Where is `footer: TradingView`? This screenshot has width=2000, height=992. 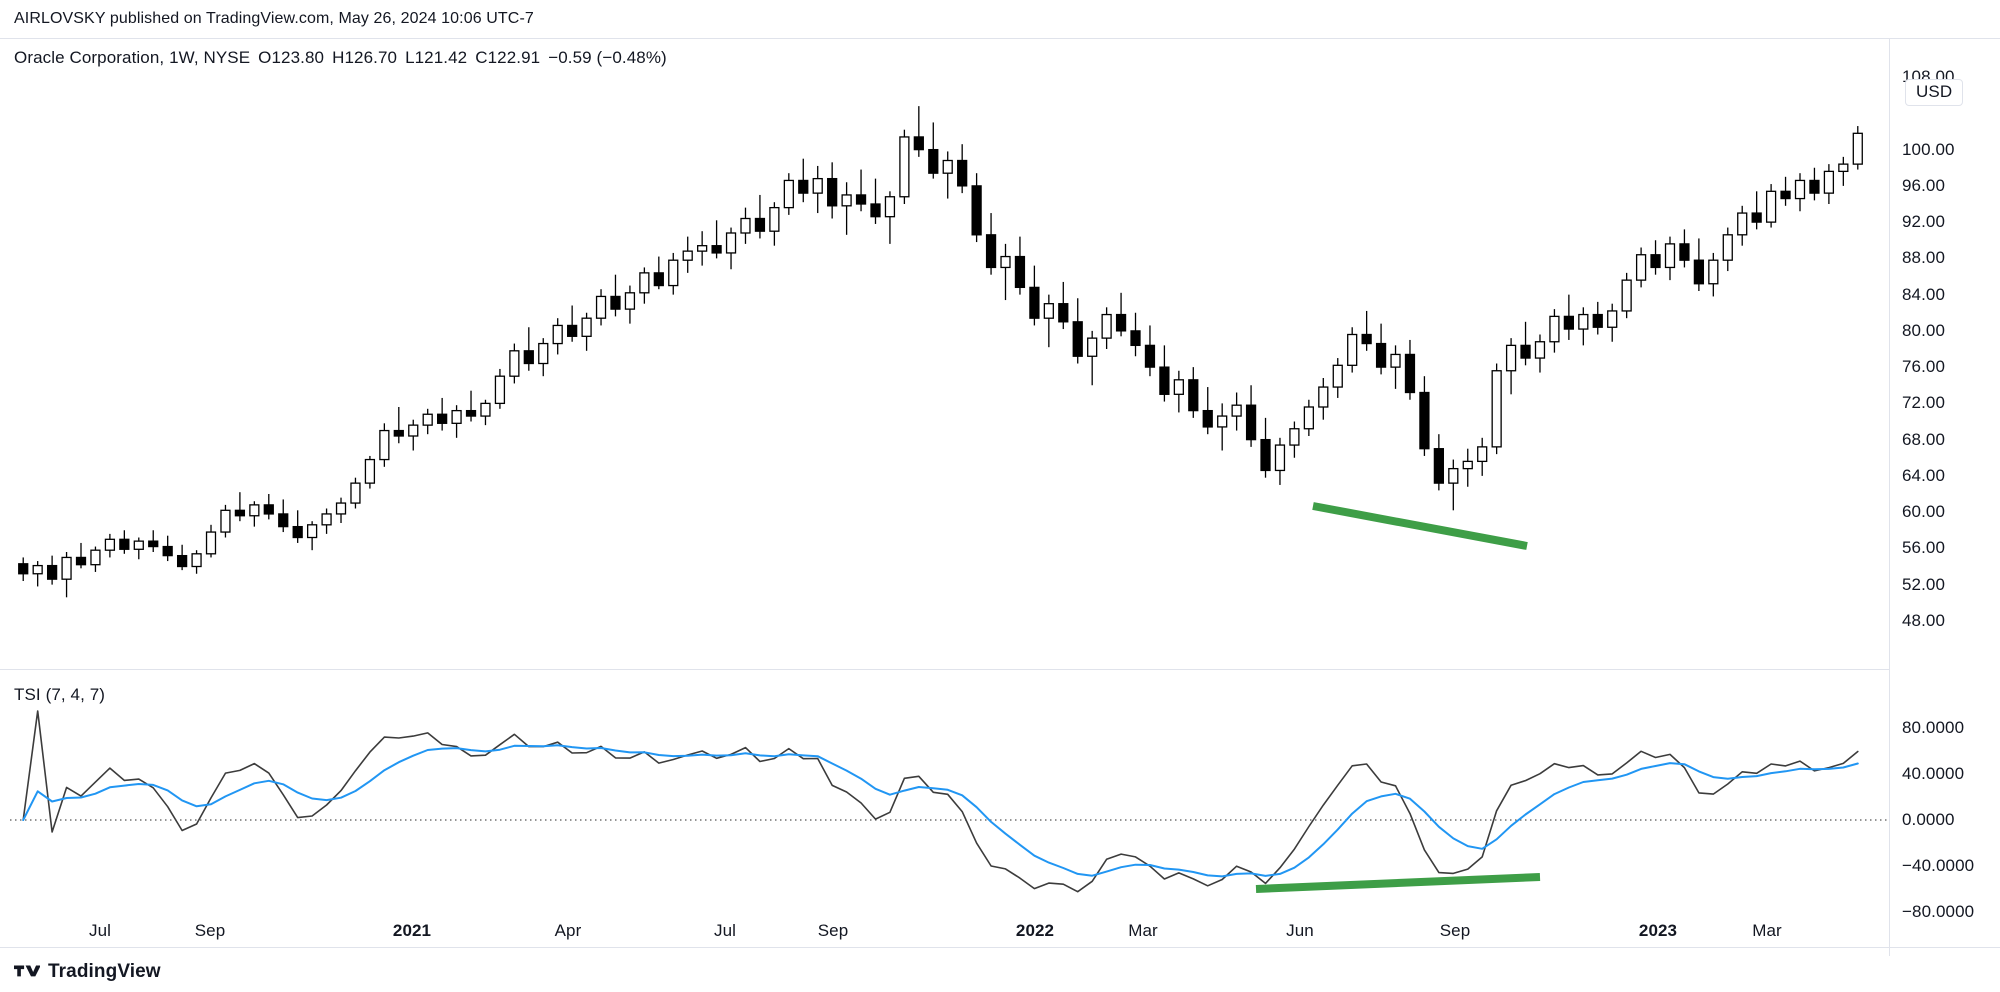 footer: TradingView is located at coordinates (1000, 974).